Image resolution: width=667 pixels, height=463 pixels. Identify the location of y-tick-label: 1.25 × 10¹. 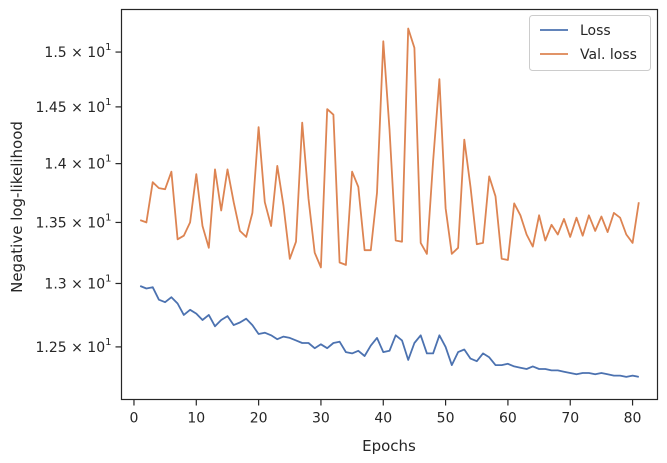
(74, 346).